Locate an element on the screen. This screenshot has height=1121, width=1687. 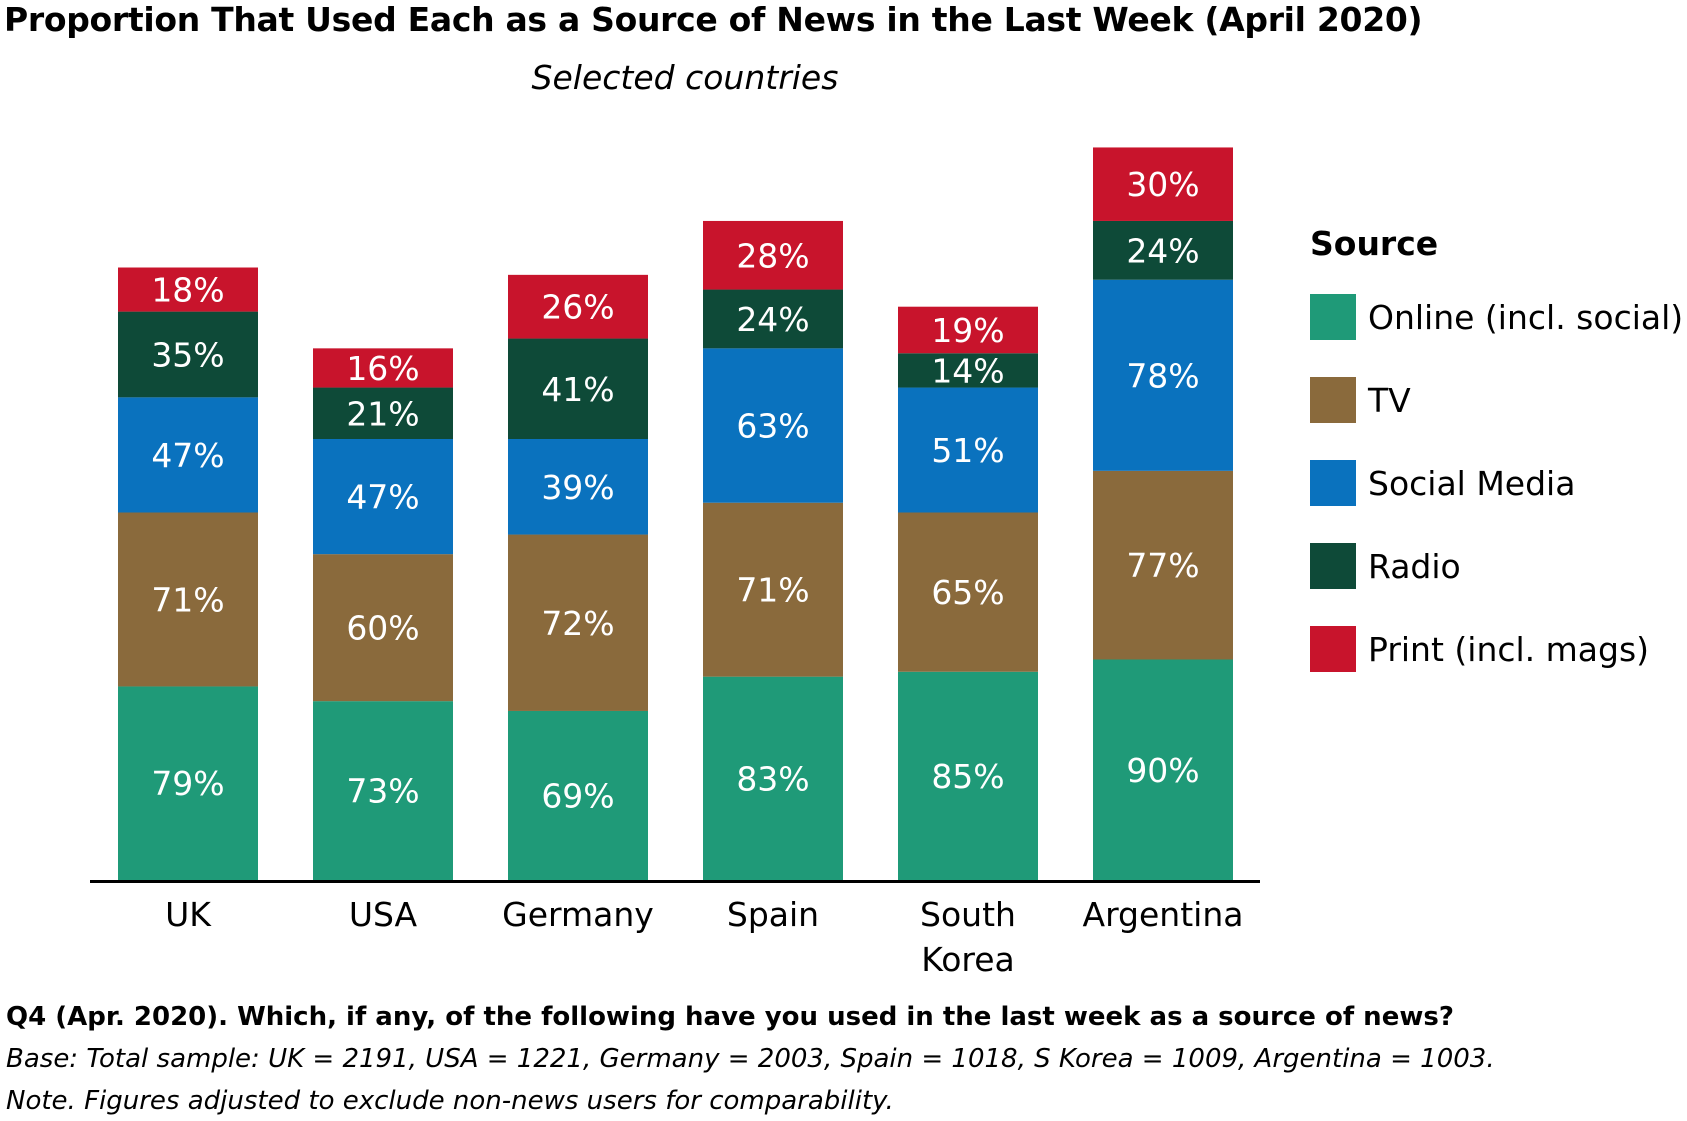
data-label: 26% is located at coordinates (577, 307).